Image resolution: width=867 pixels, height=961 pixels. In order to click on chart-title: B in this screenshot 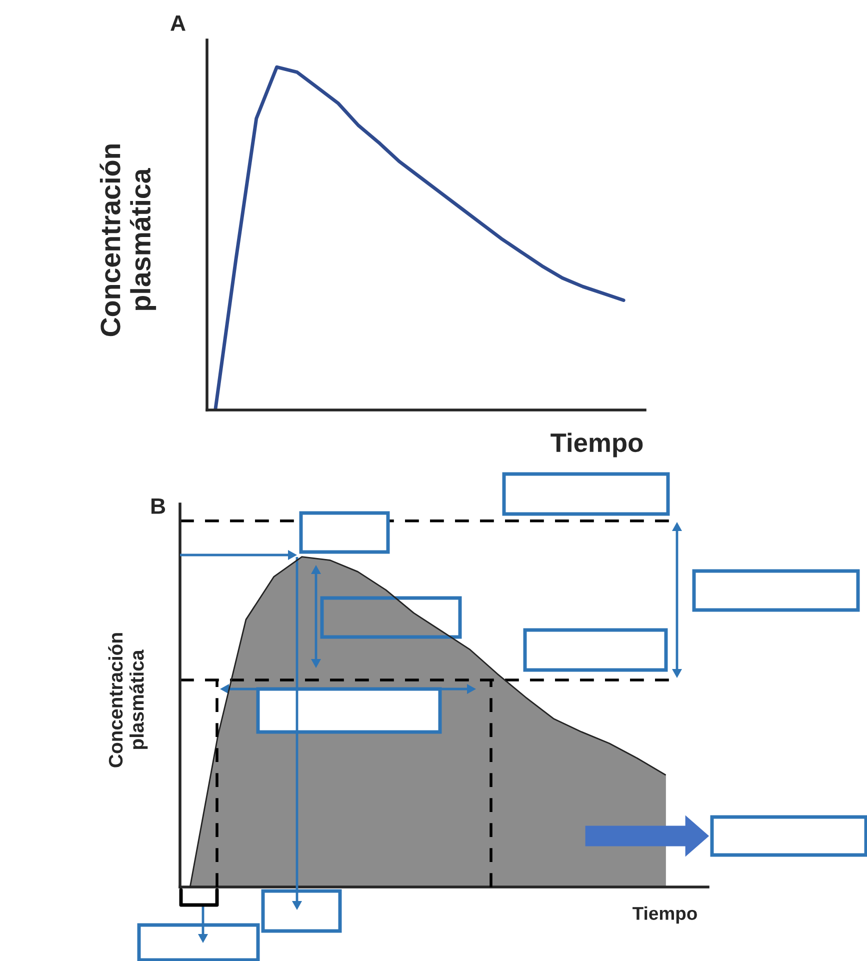, I will do `click(158, 506)`.